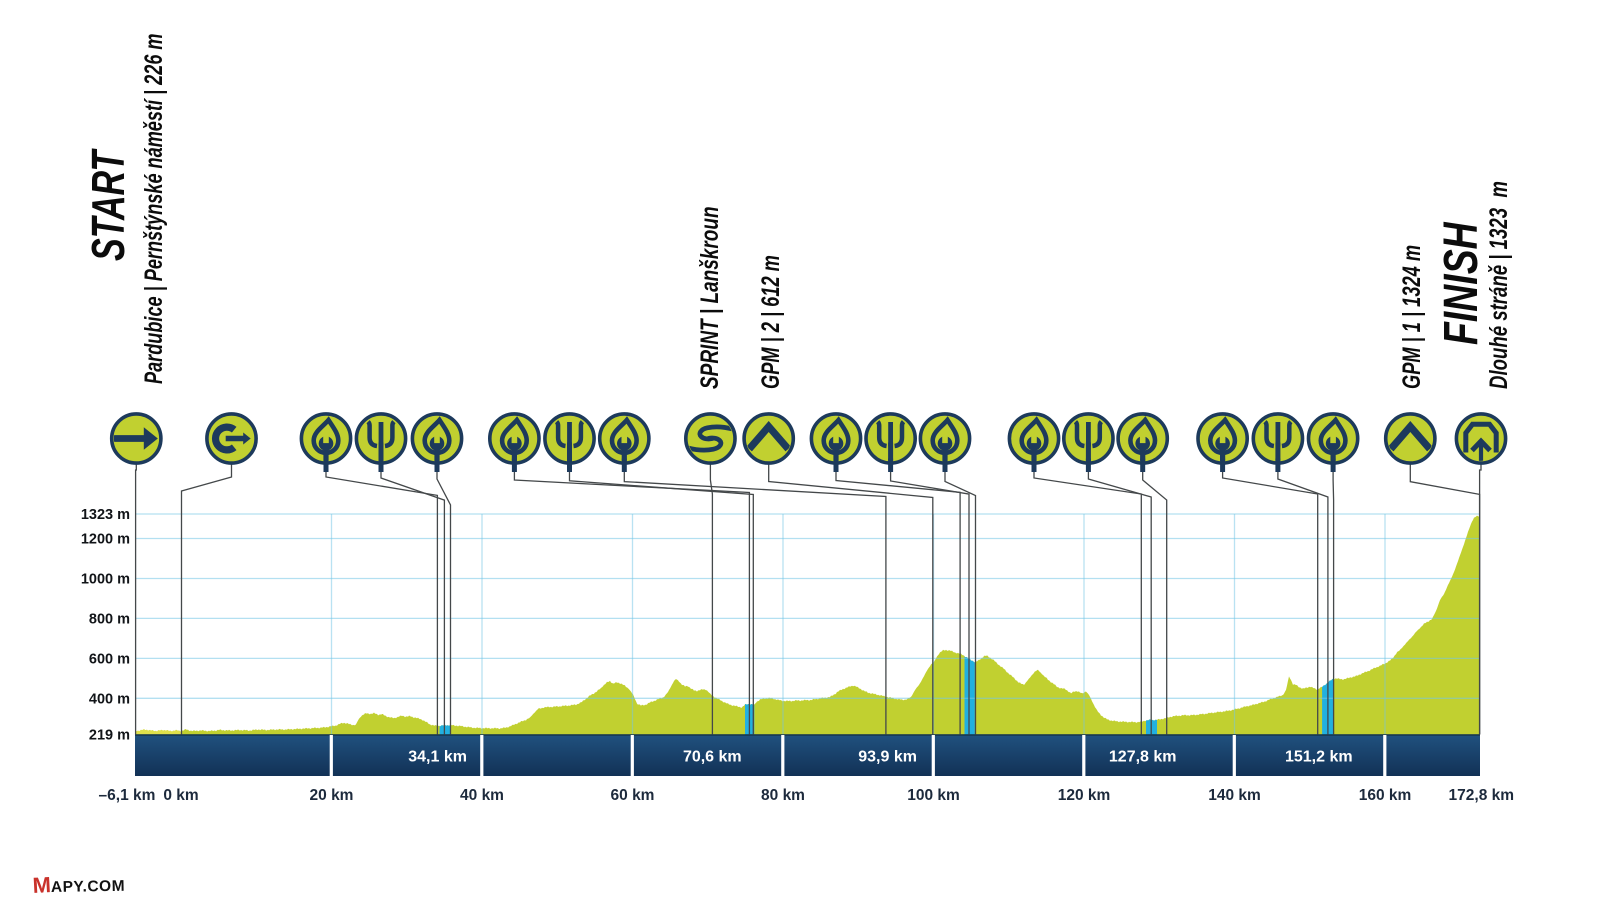 The image size is (1600, 920). I want to click on svg-text: 34,1 km, so click(437, 757).